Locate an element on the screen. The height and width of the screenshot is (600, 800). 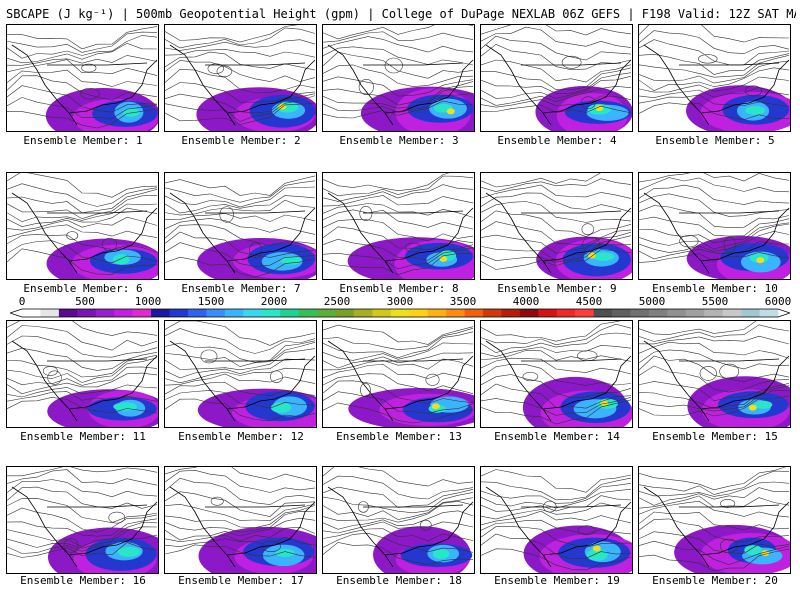
ensemble-member-label: Ensemble Member: 13 is located at coordinates (399, 436).